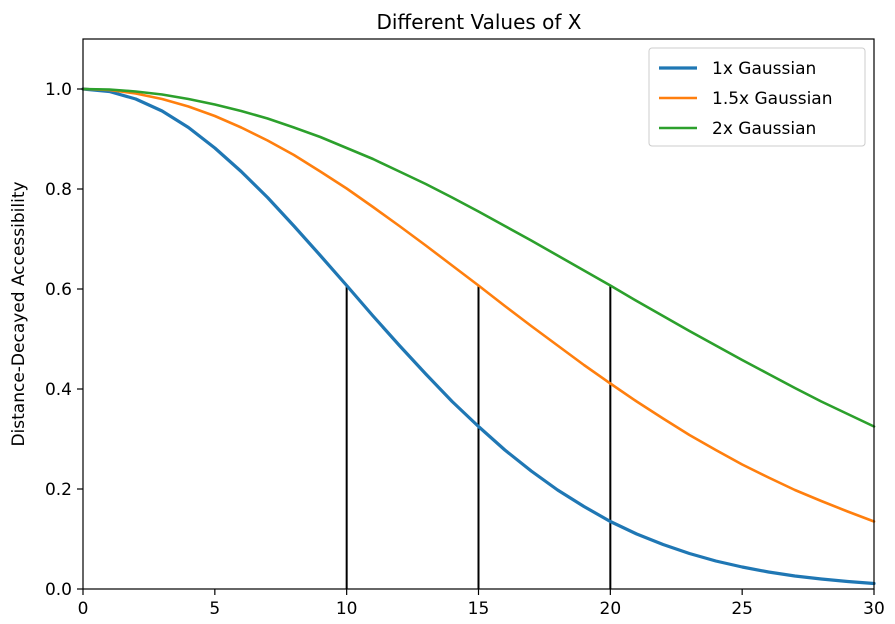 The height and width of the screenshot is (624, 895). Describe the element at coordinates (58, 290) in the screenshot. I see `y-tick-label: 0.6` at that location.